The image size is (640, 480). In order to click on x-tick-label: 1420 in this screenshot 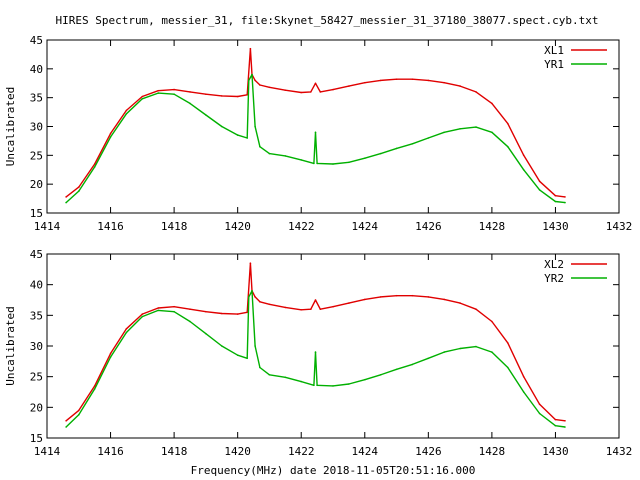, I will do `click(237, 226)`.